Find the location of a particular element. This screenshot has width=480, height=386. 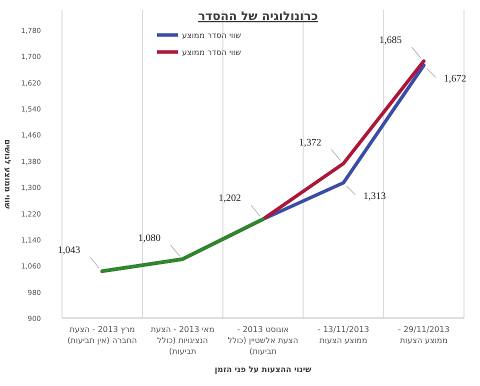

chart-title: כרונולוגיה של ההסדר is located at coordinates (258, 16).